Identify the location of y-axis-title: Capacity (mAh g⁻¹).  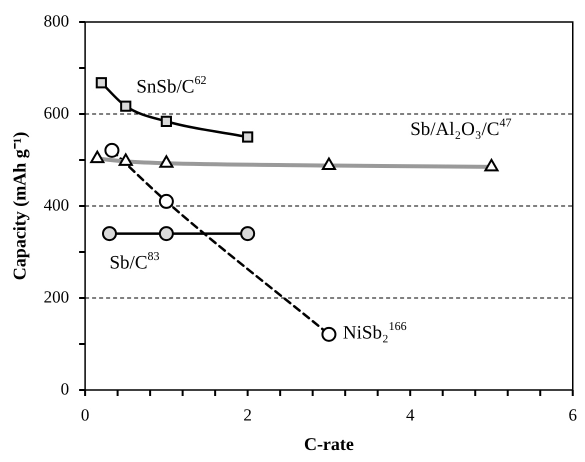
(19, 206).